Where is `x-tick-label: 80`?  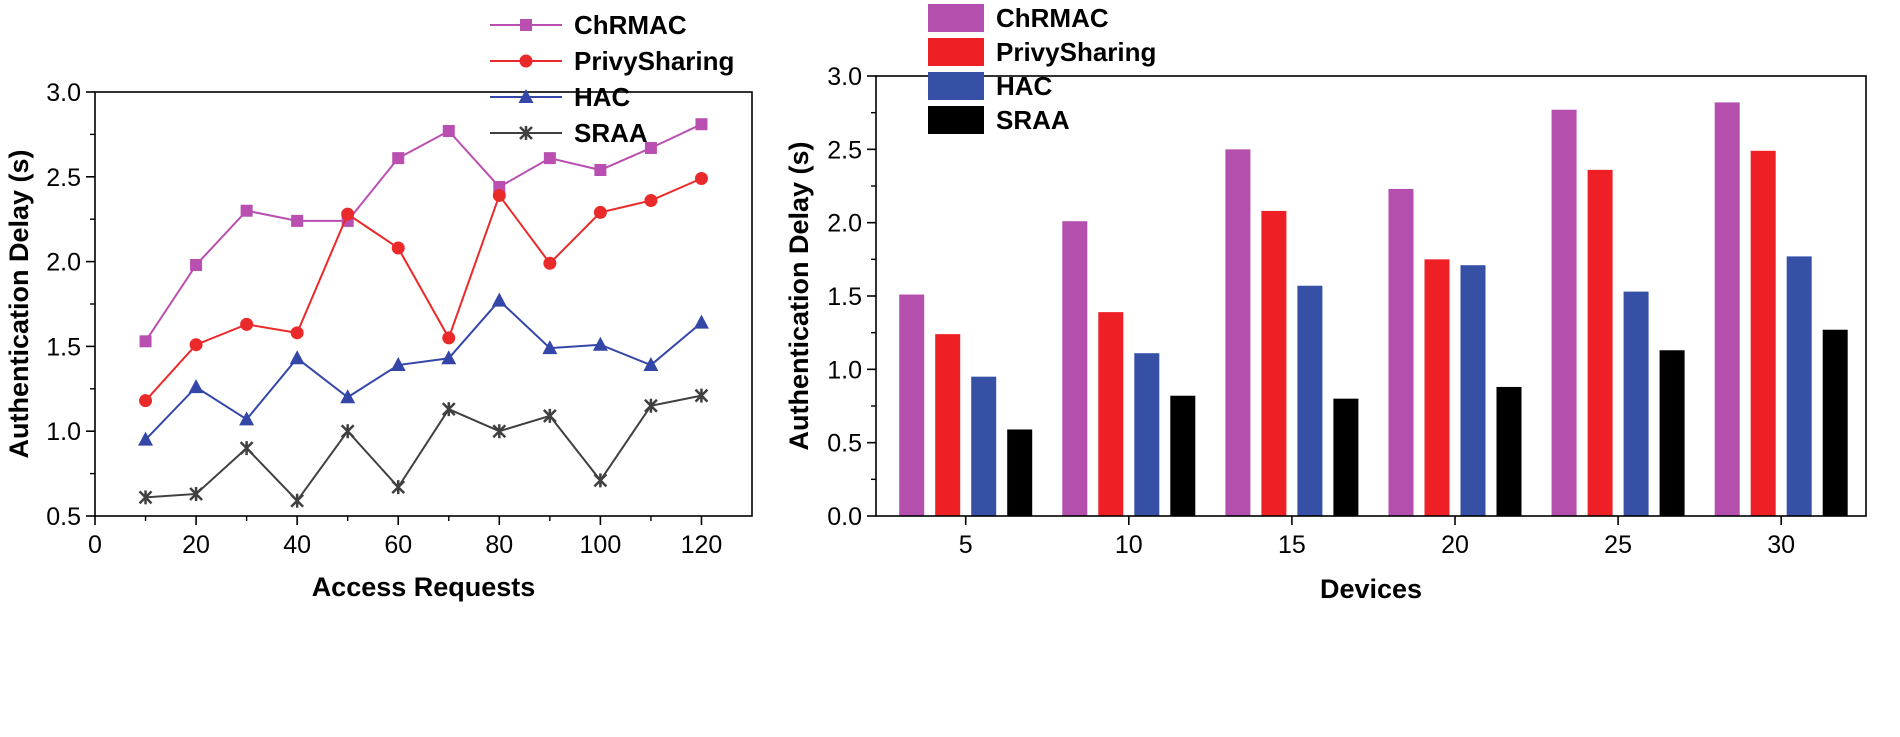
x-tick-label: 80 is located at coordinates (499, 545).